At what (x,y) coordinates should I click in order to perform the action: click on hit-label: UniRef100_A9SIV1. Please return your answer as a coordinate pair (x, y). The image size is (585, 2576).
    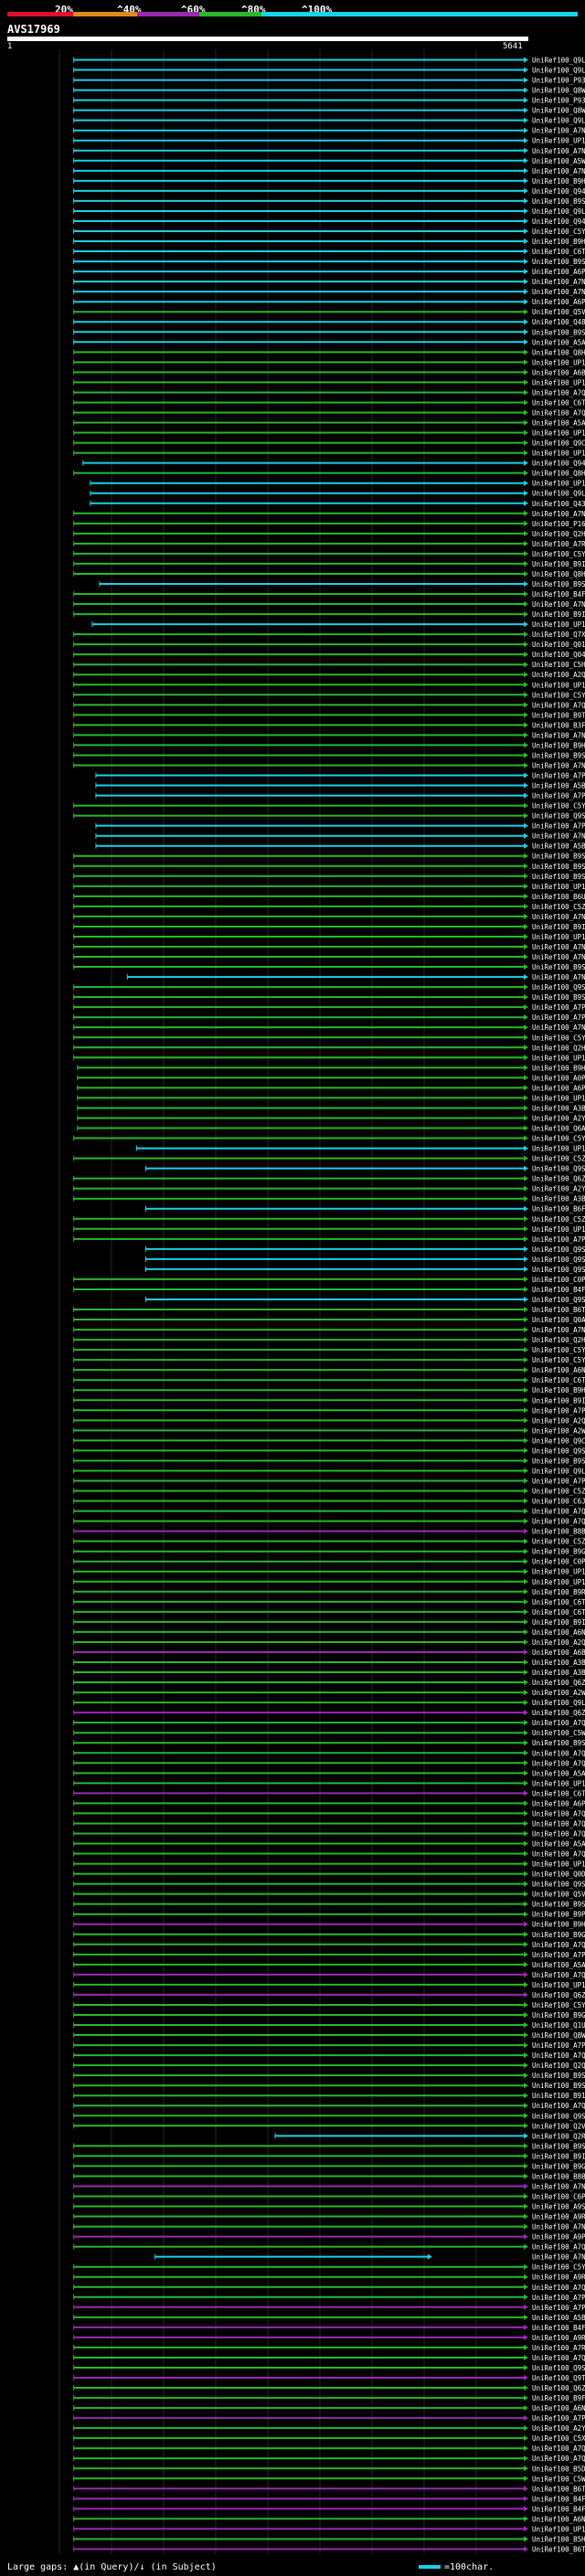
    Looking at the image, I should click on (559, 2207).